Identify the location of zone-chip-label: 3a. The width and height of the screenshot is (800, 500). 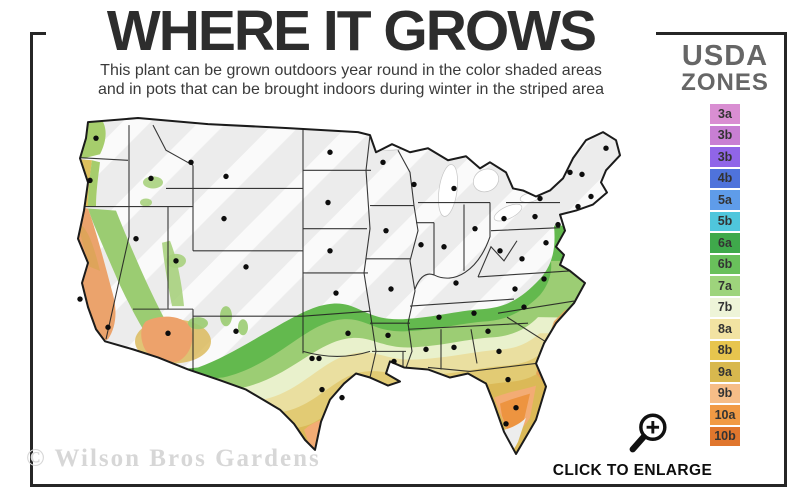
(725, 113).